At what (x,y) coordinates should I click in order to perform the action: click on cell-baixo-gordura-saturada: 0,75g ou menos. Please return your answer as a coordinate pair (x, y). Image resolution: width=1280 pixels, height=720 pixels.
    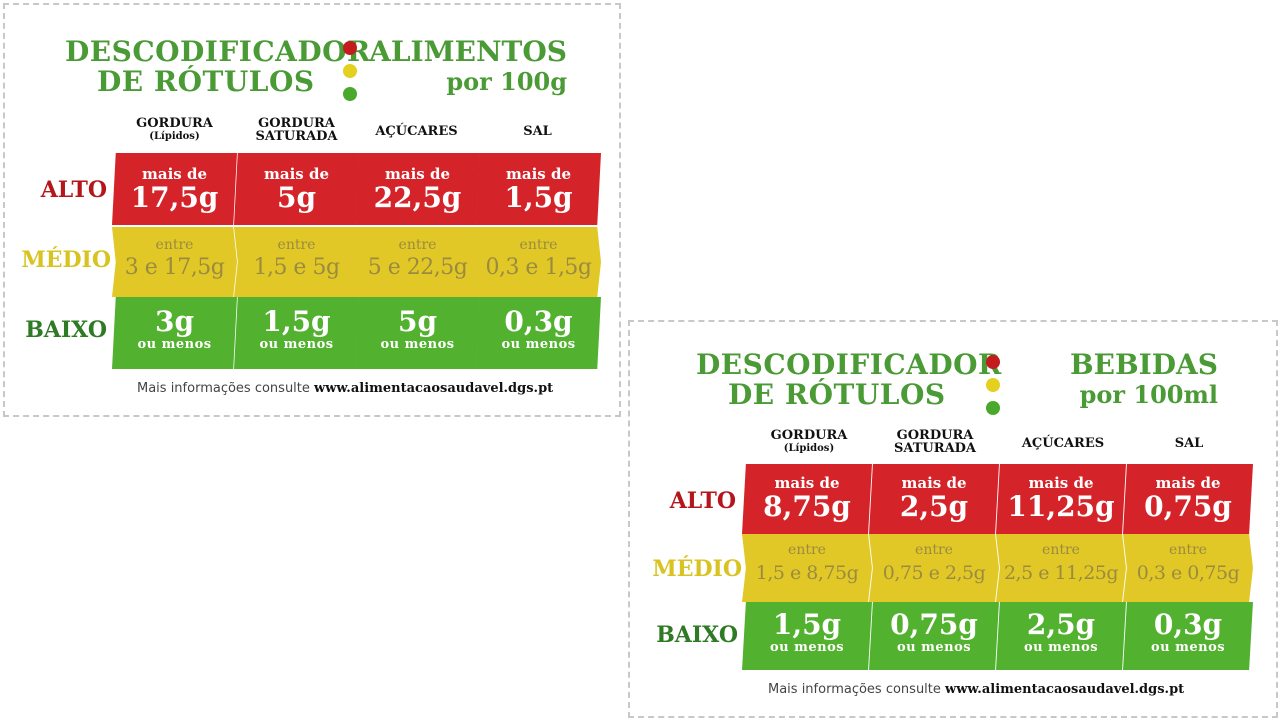
    Looking at the image, I should click on (934, 636).